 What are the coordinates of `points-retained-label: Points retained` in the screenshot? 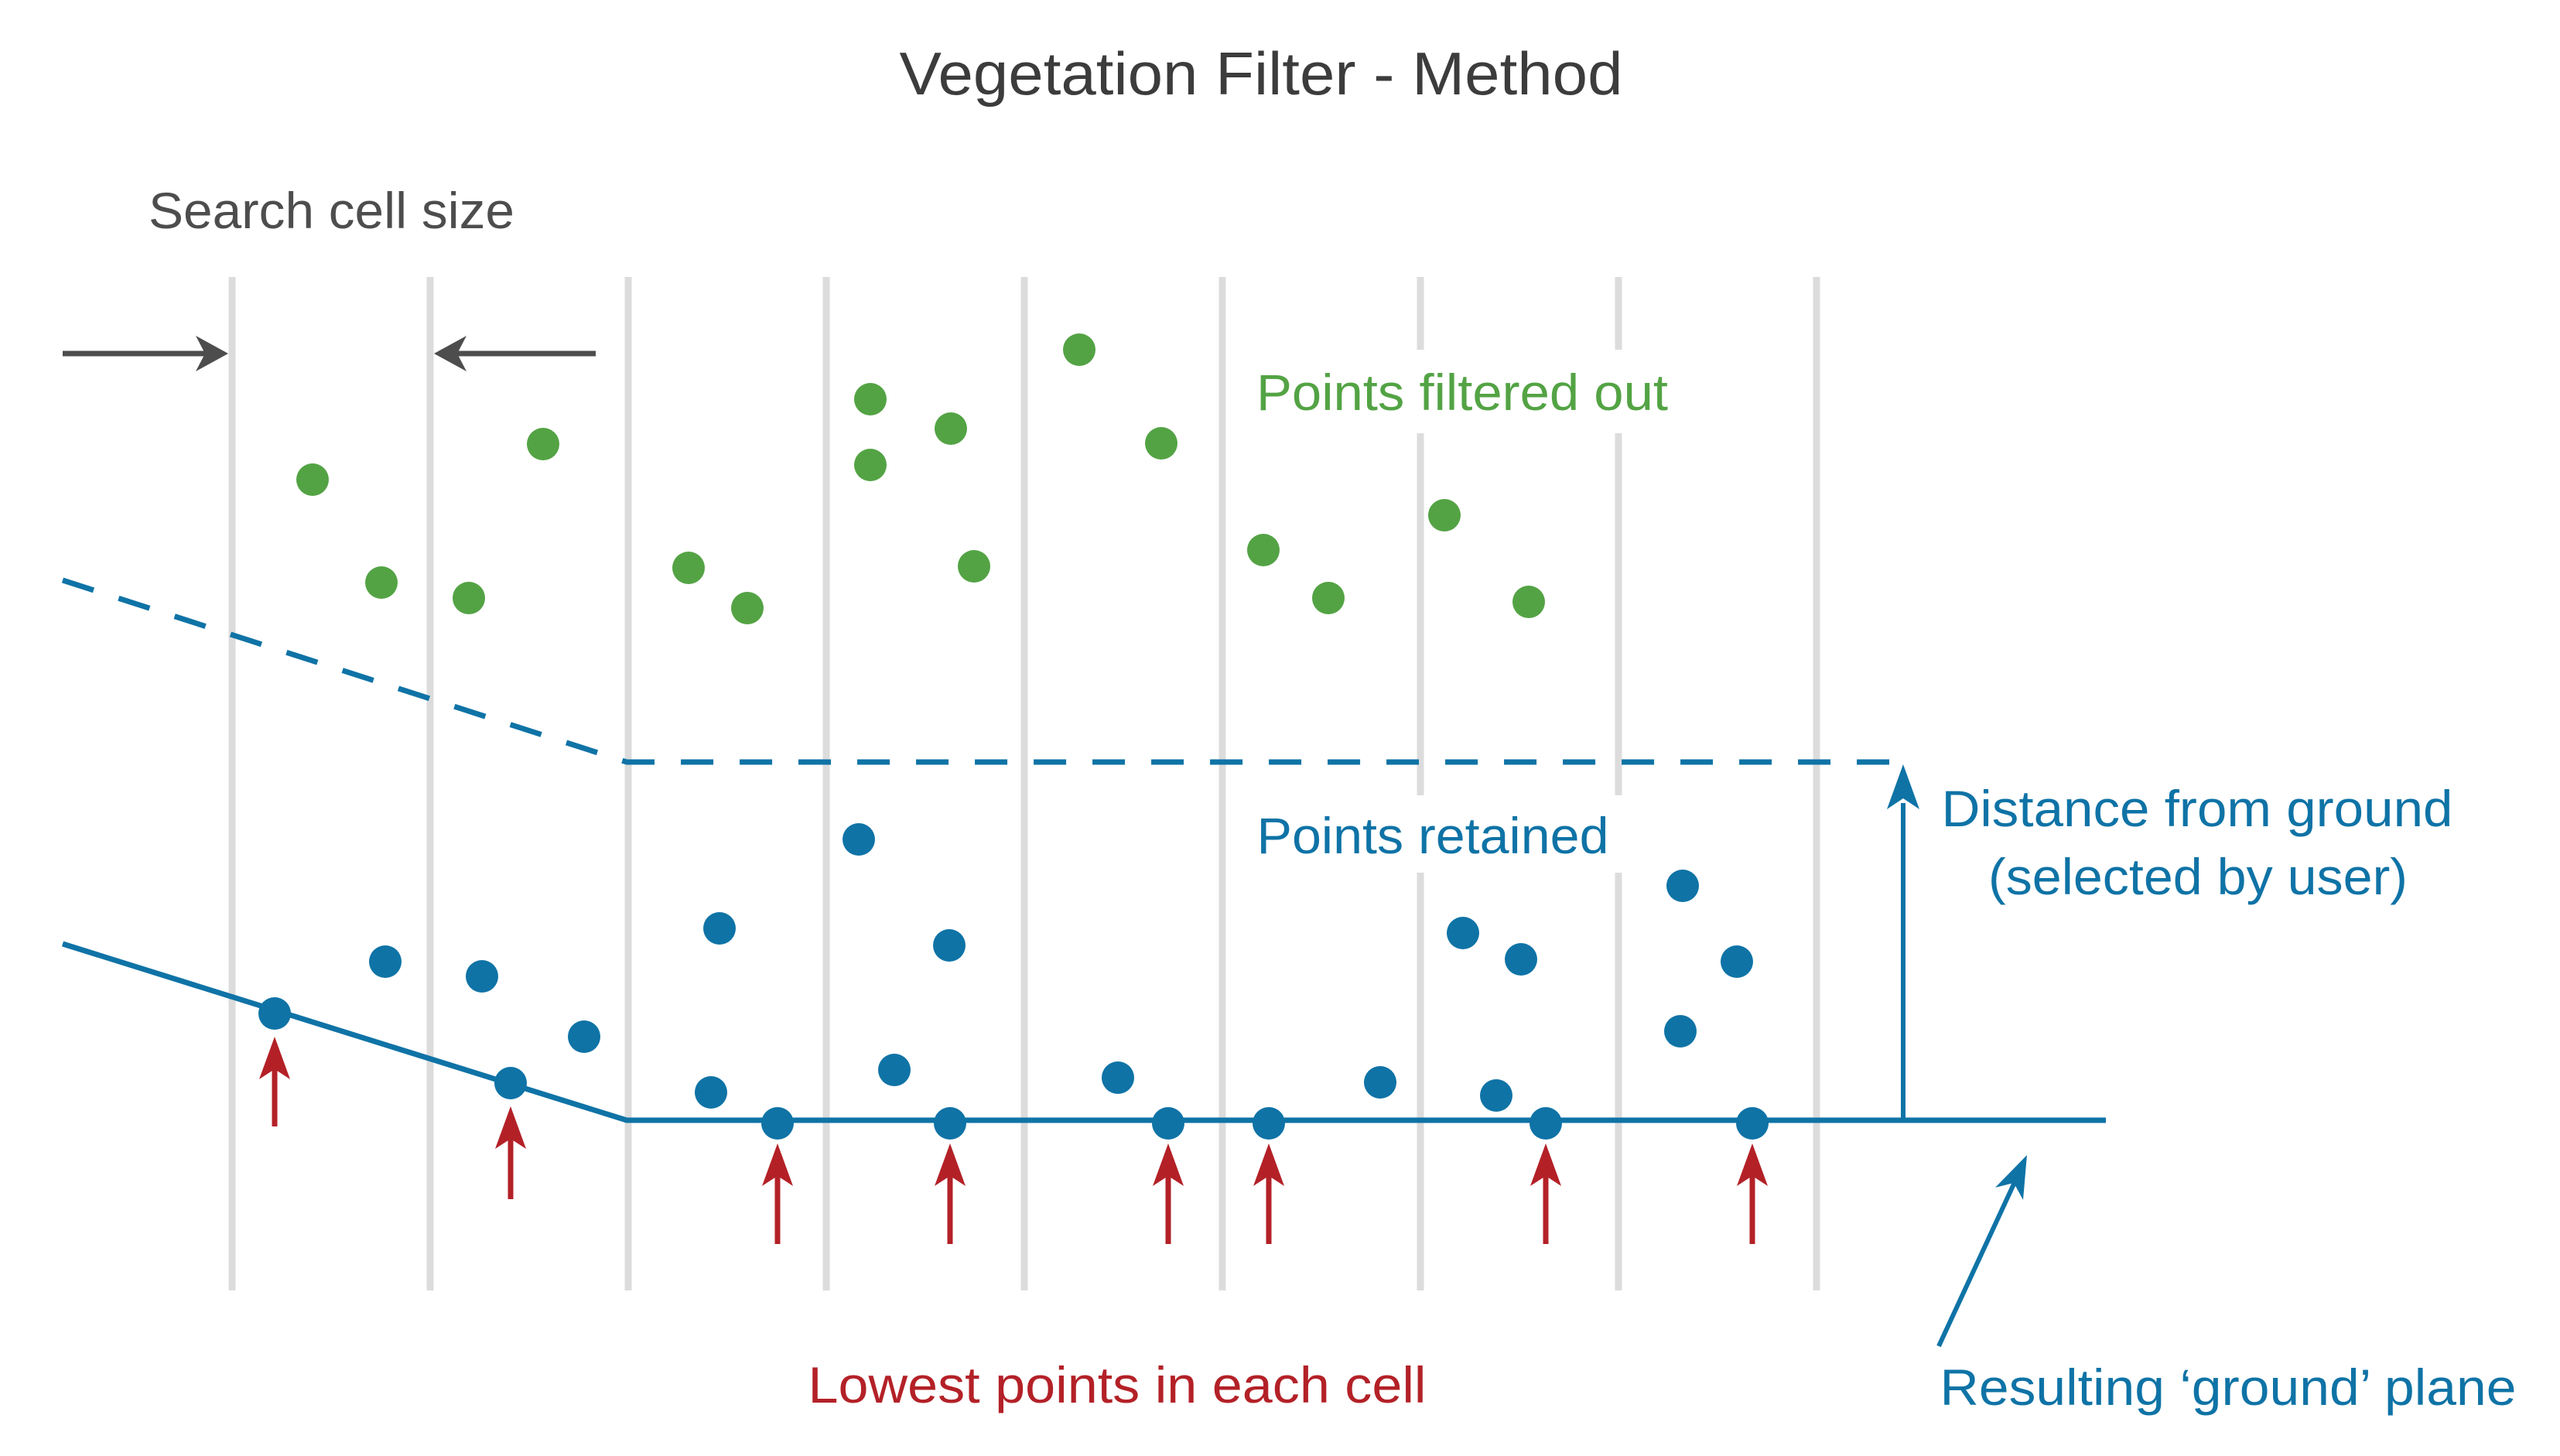 It's located at (1433, 835).